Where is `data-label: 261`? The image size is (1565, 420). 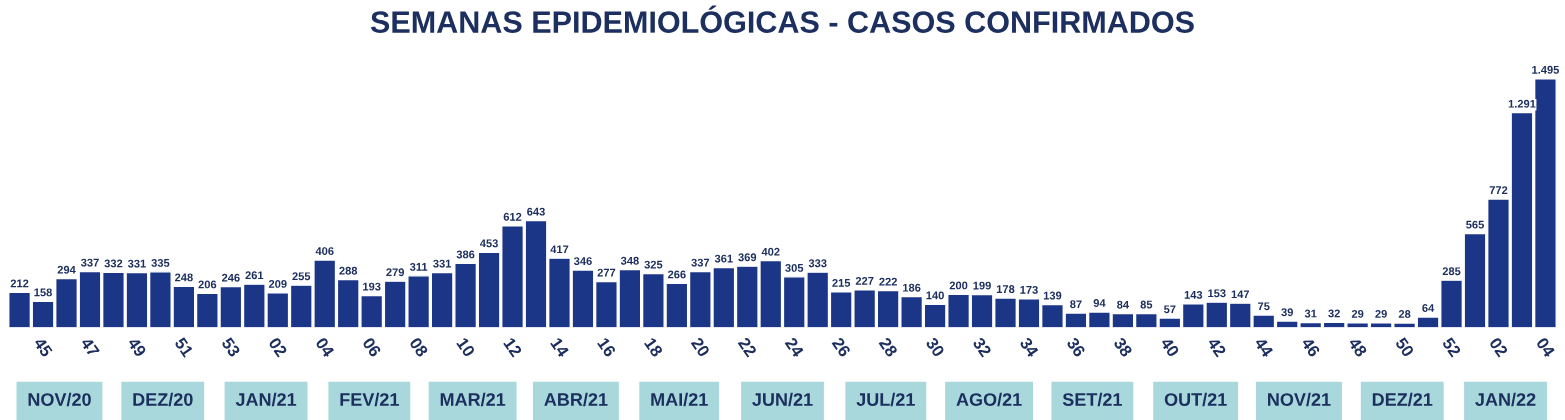 data-label: 261 is located at coordinates (254, 275).